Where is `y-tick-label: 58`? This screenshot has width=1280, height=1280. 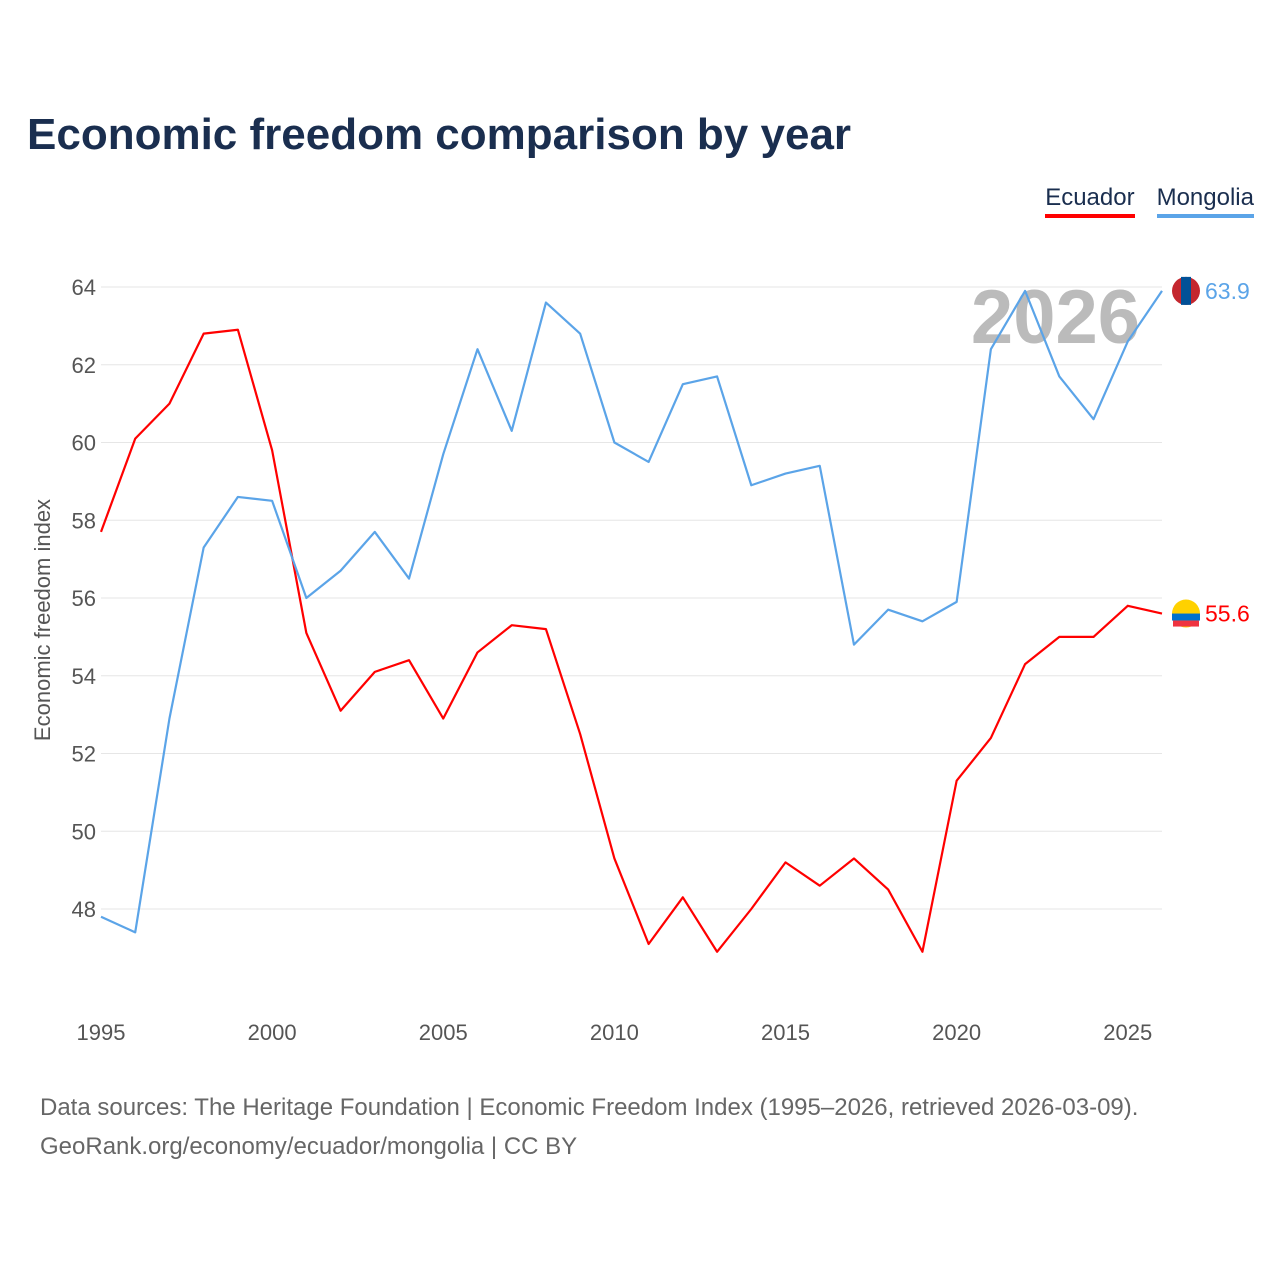 y-tick-label: 58 is located at coordinates (84, 520).